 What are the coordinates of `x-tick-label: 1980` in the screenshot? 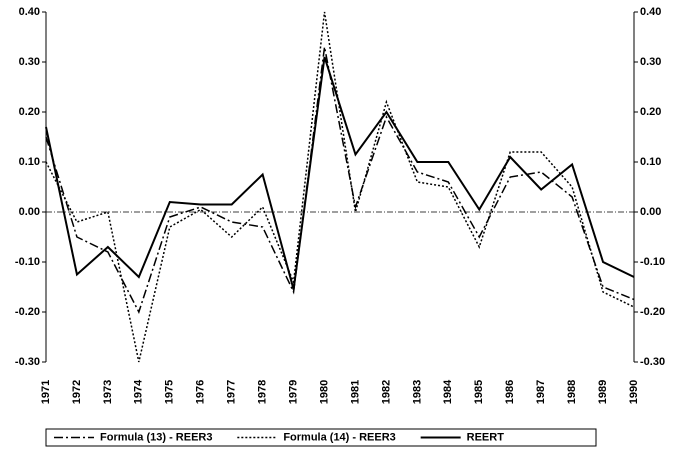 It's located at (324, 392).